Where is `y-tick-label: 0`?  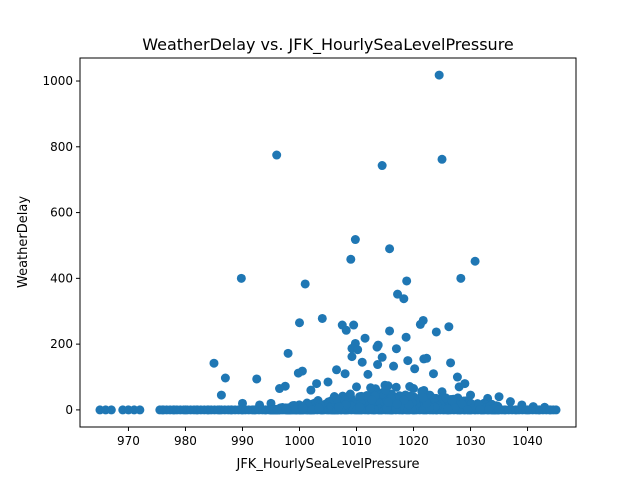 y-tick-label: 0 is located at coordinates (69, 410).